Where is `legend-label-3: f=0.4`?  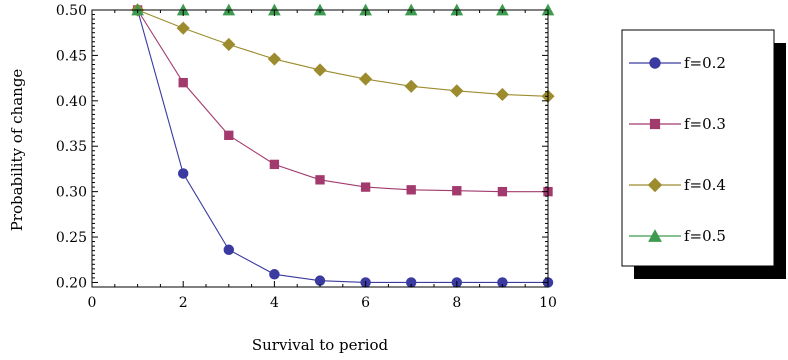
legend-label-3: f=0.4 is located at coordinates (705, 185).